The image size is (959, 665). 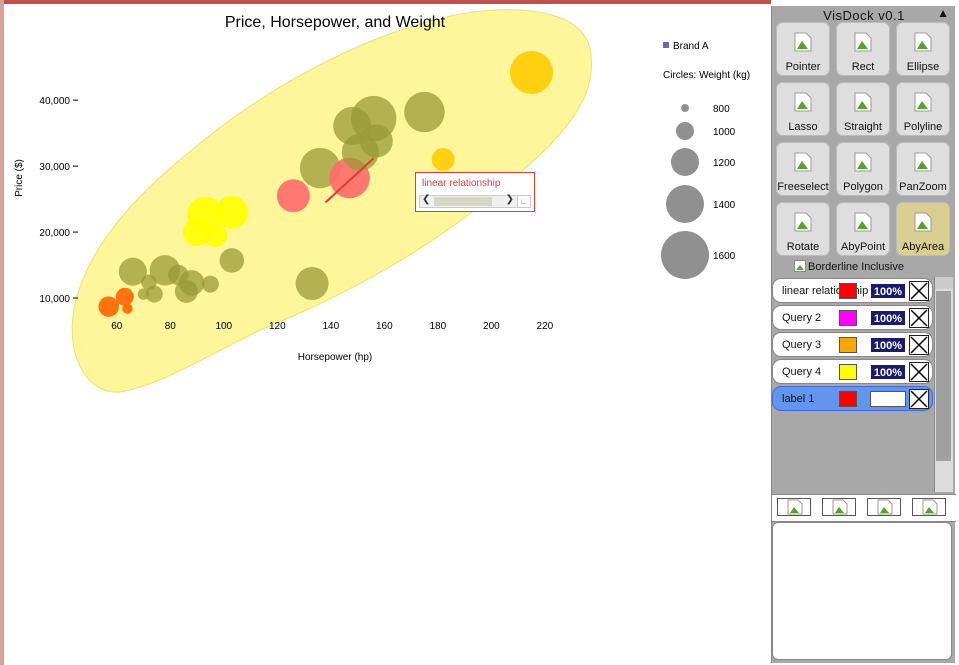 I want to click on panel-title: VisDock v0.1, so click(x=864, y=15).